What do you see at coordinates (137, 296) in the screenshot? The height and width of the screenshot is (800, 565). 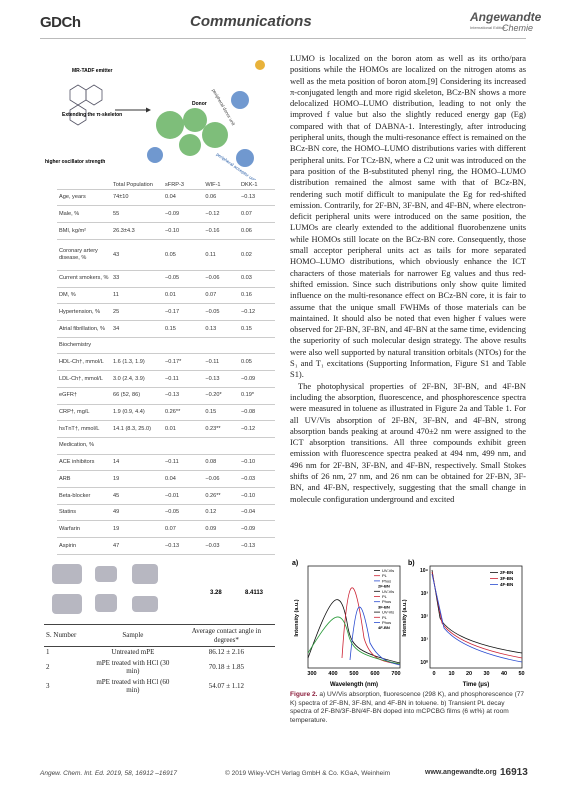 I see `table-cell: 11` at bounding box center [137, 296].